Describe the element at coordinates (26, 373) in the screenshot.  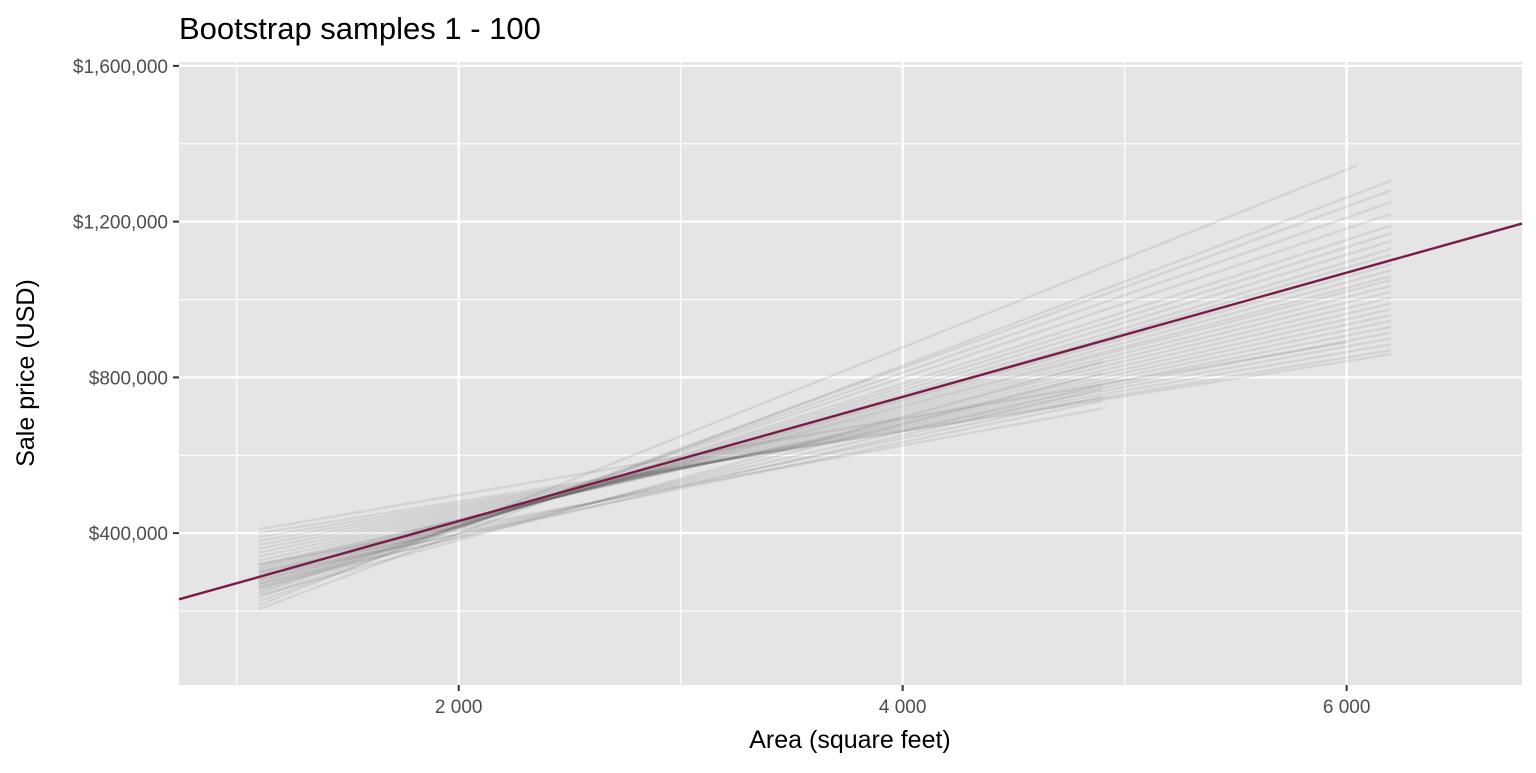
I see `y-axis-title: Sale price (USD)` at that location.